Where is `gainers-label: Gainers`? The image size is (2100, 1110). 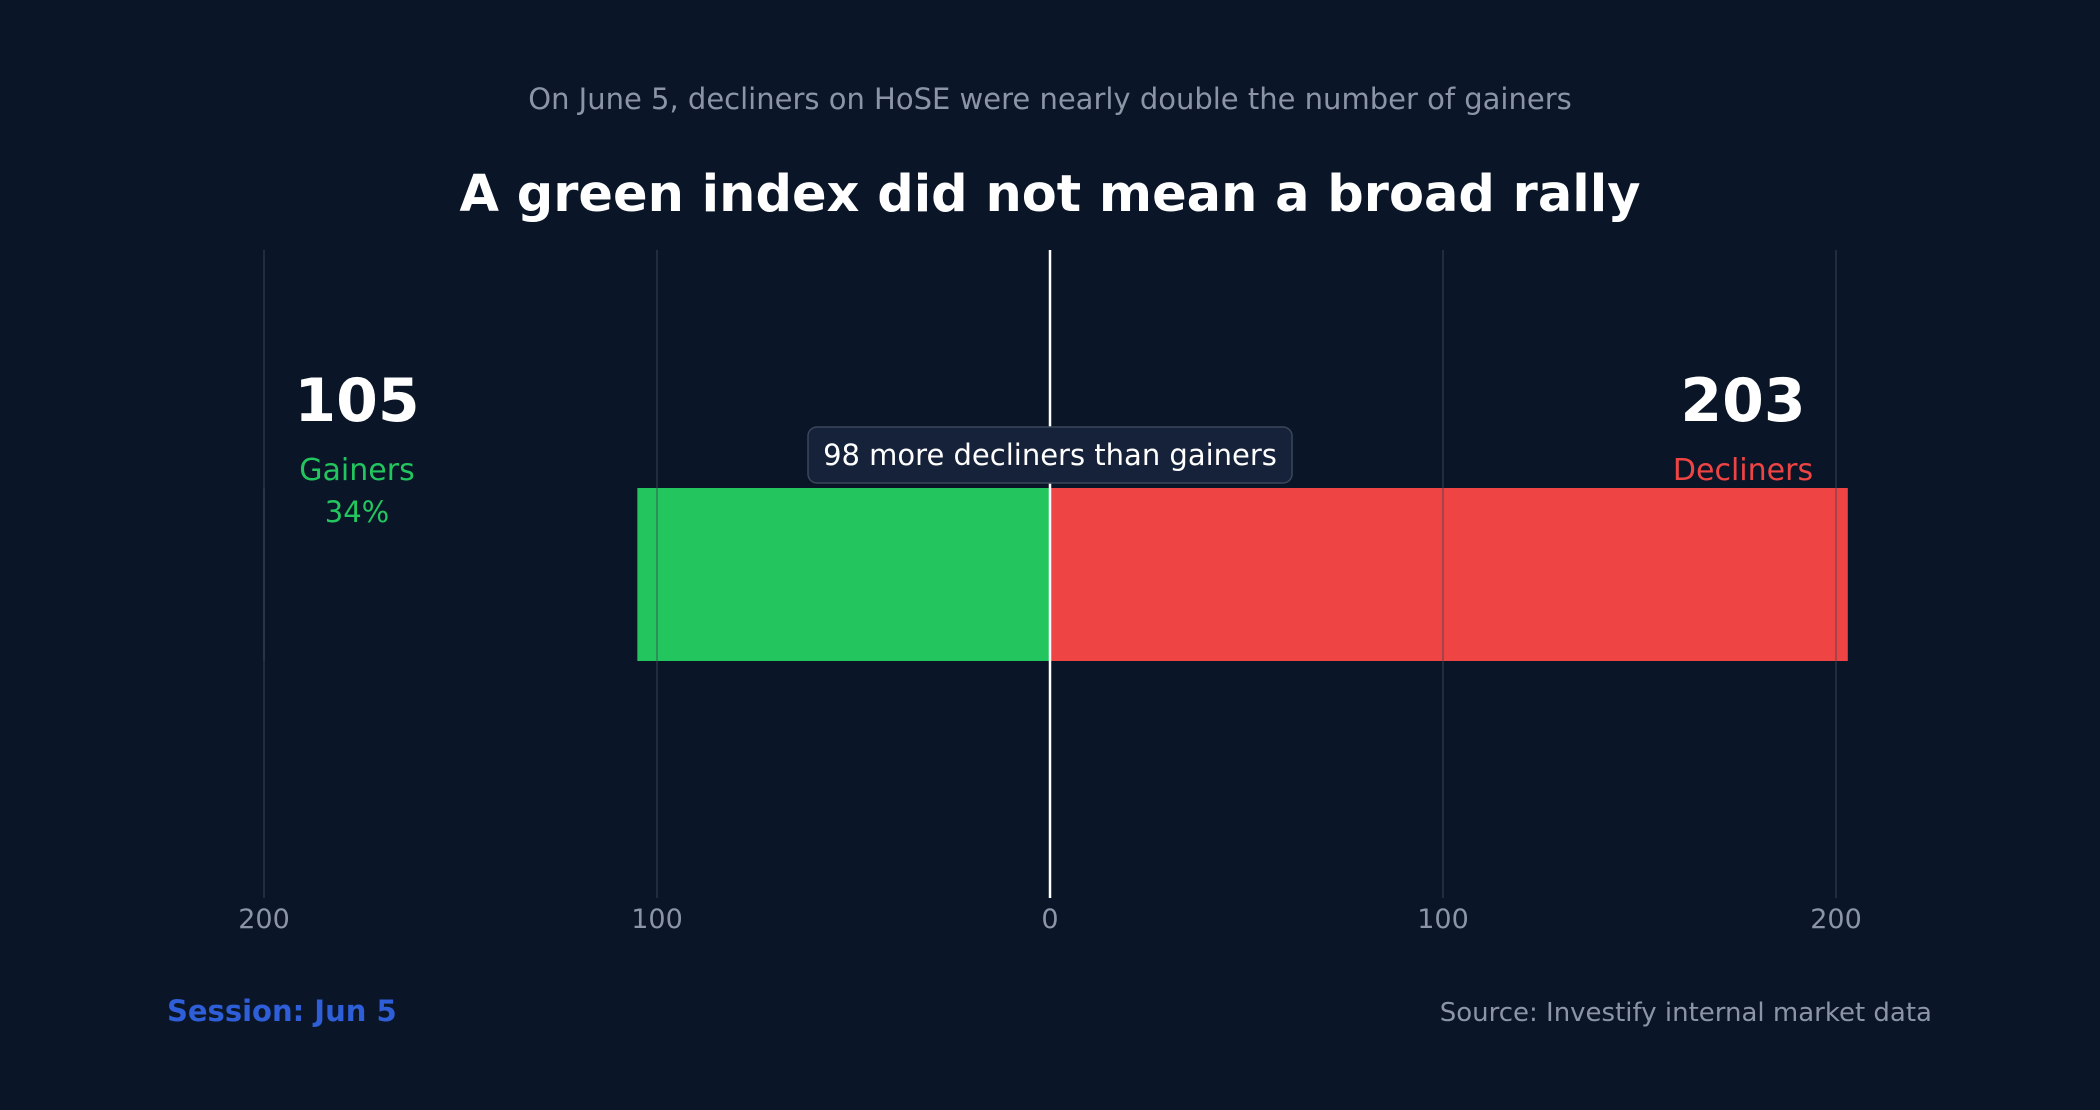
gainers-label: Gainers is located at coordinates (356, 470).